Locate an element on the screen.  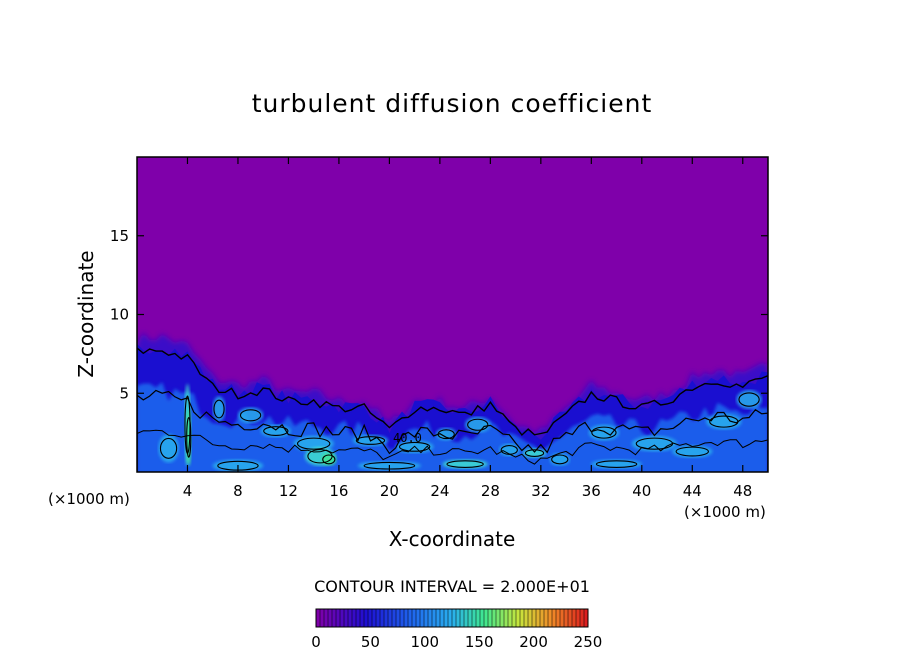
x-tick-label: 44 is located at coordinates (692, 491).